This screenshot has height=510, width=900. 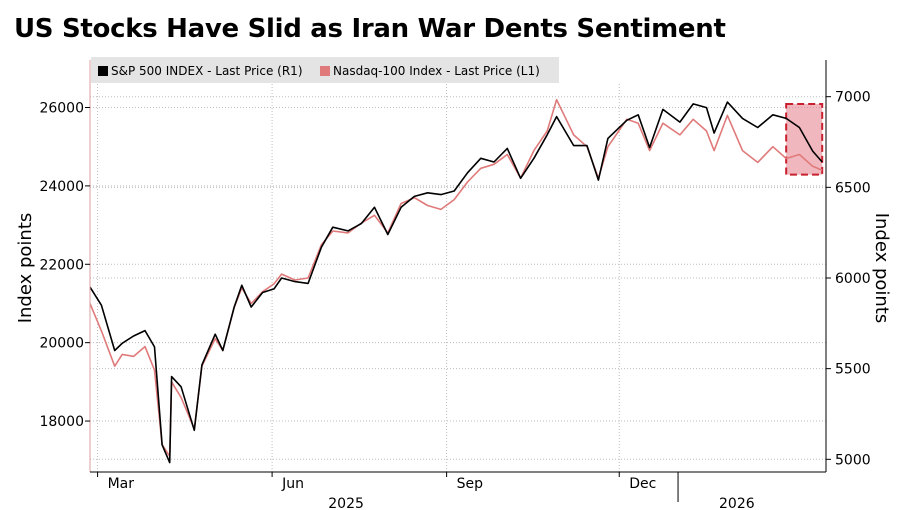 What do you see at coordinates (121, 484) in the screenshot?
I see `x-tick-label-mar: Mar` at bounding box center [121, 484].